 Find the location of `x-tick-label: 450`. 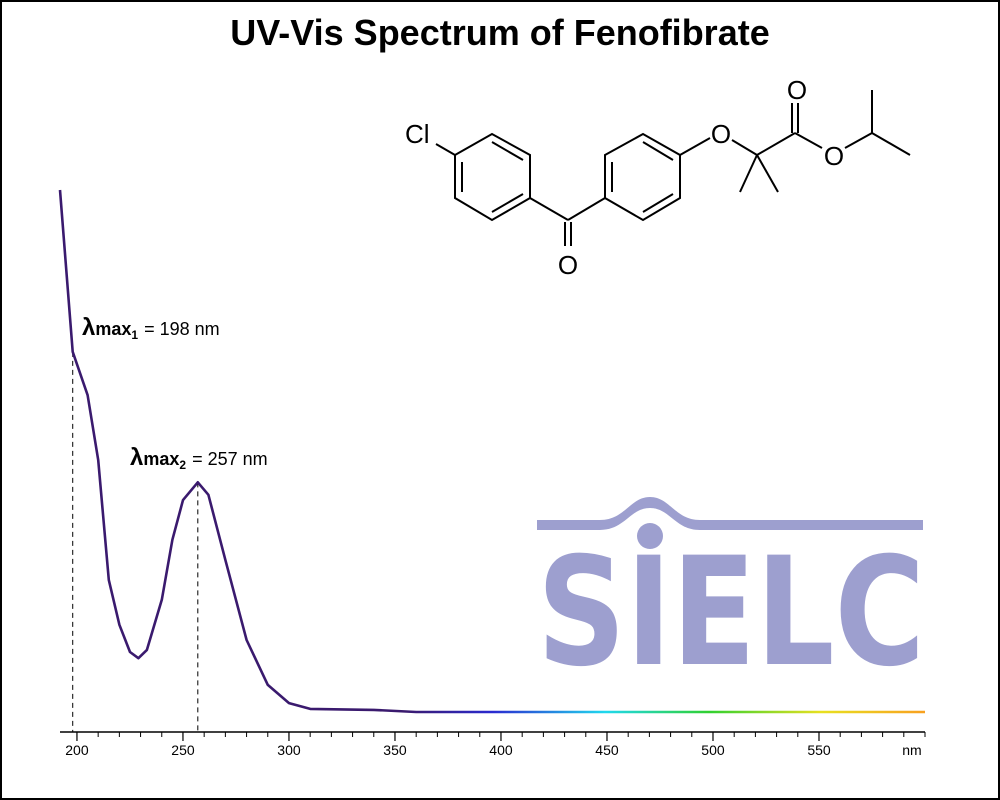

x-tick-label: 450 is located at coordinates (607, 750).